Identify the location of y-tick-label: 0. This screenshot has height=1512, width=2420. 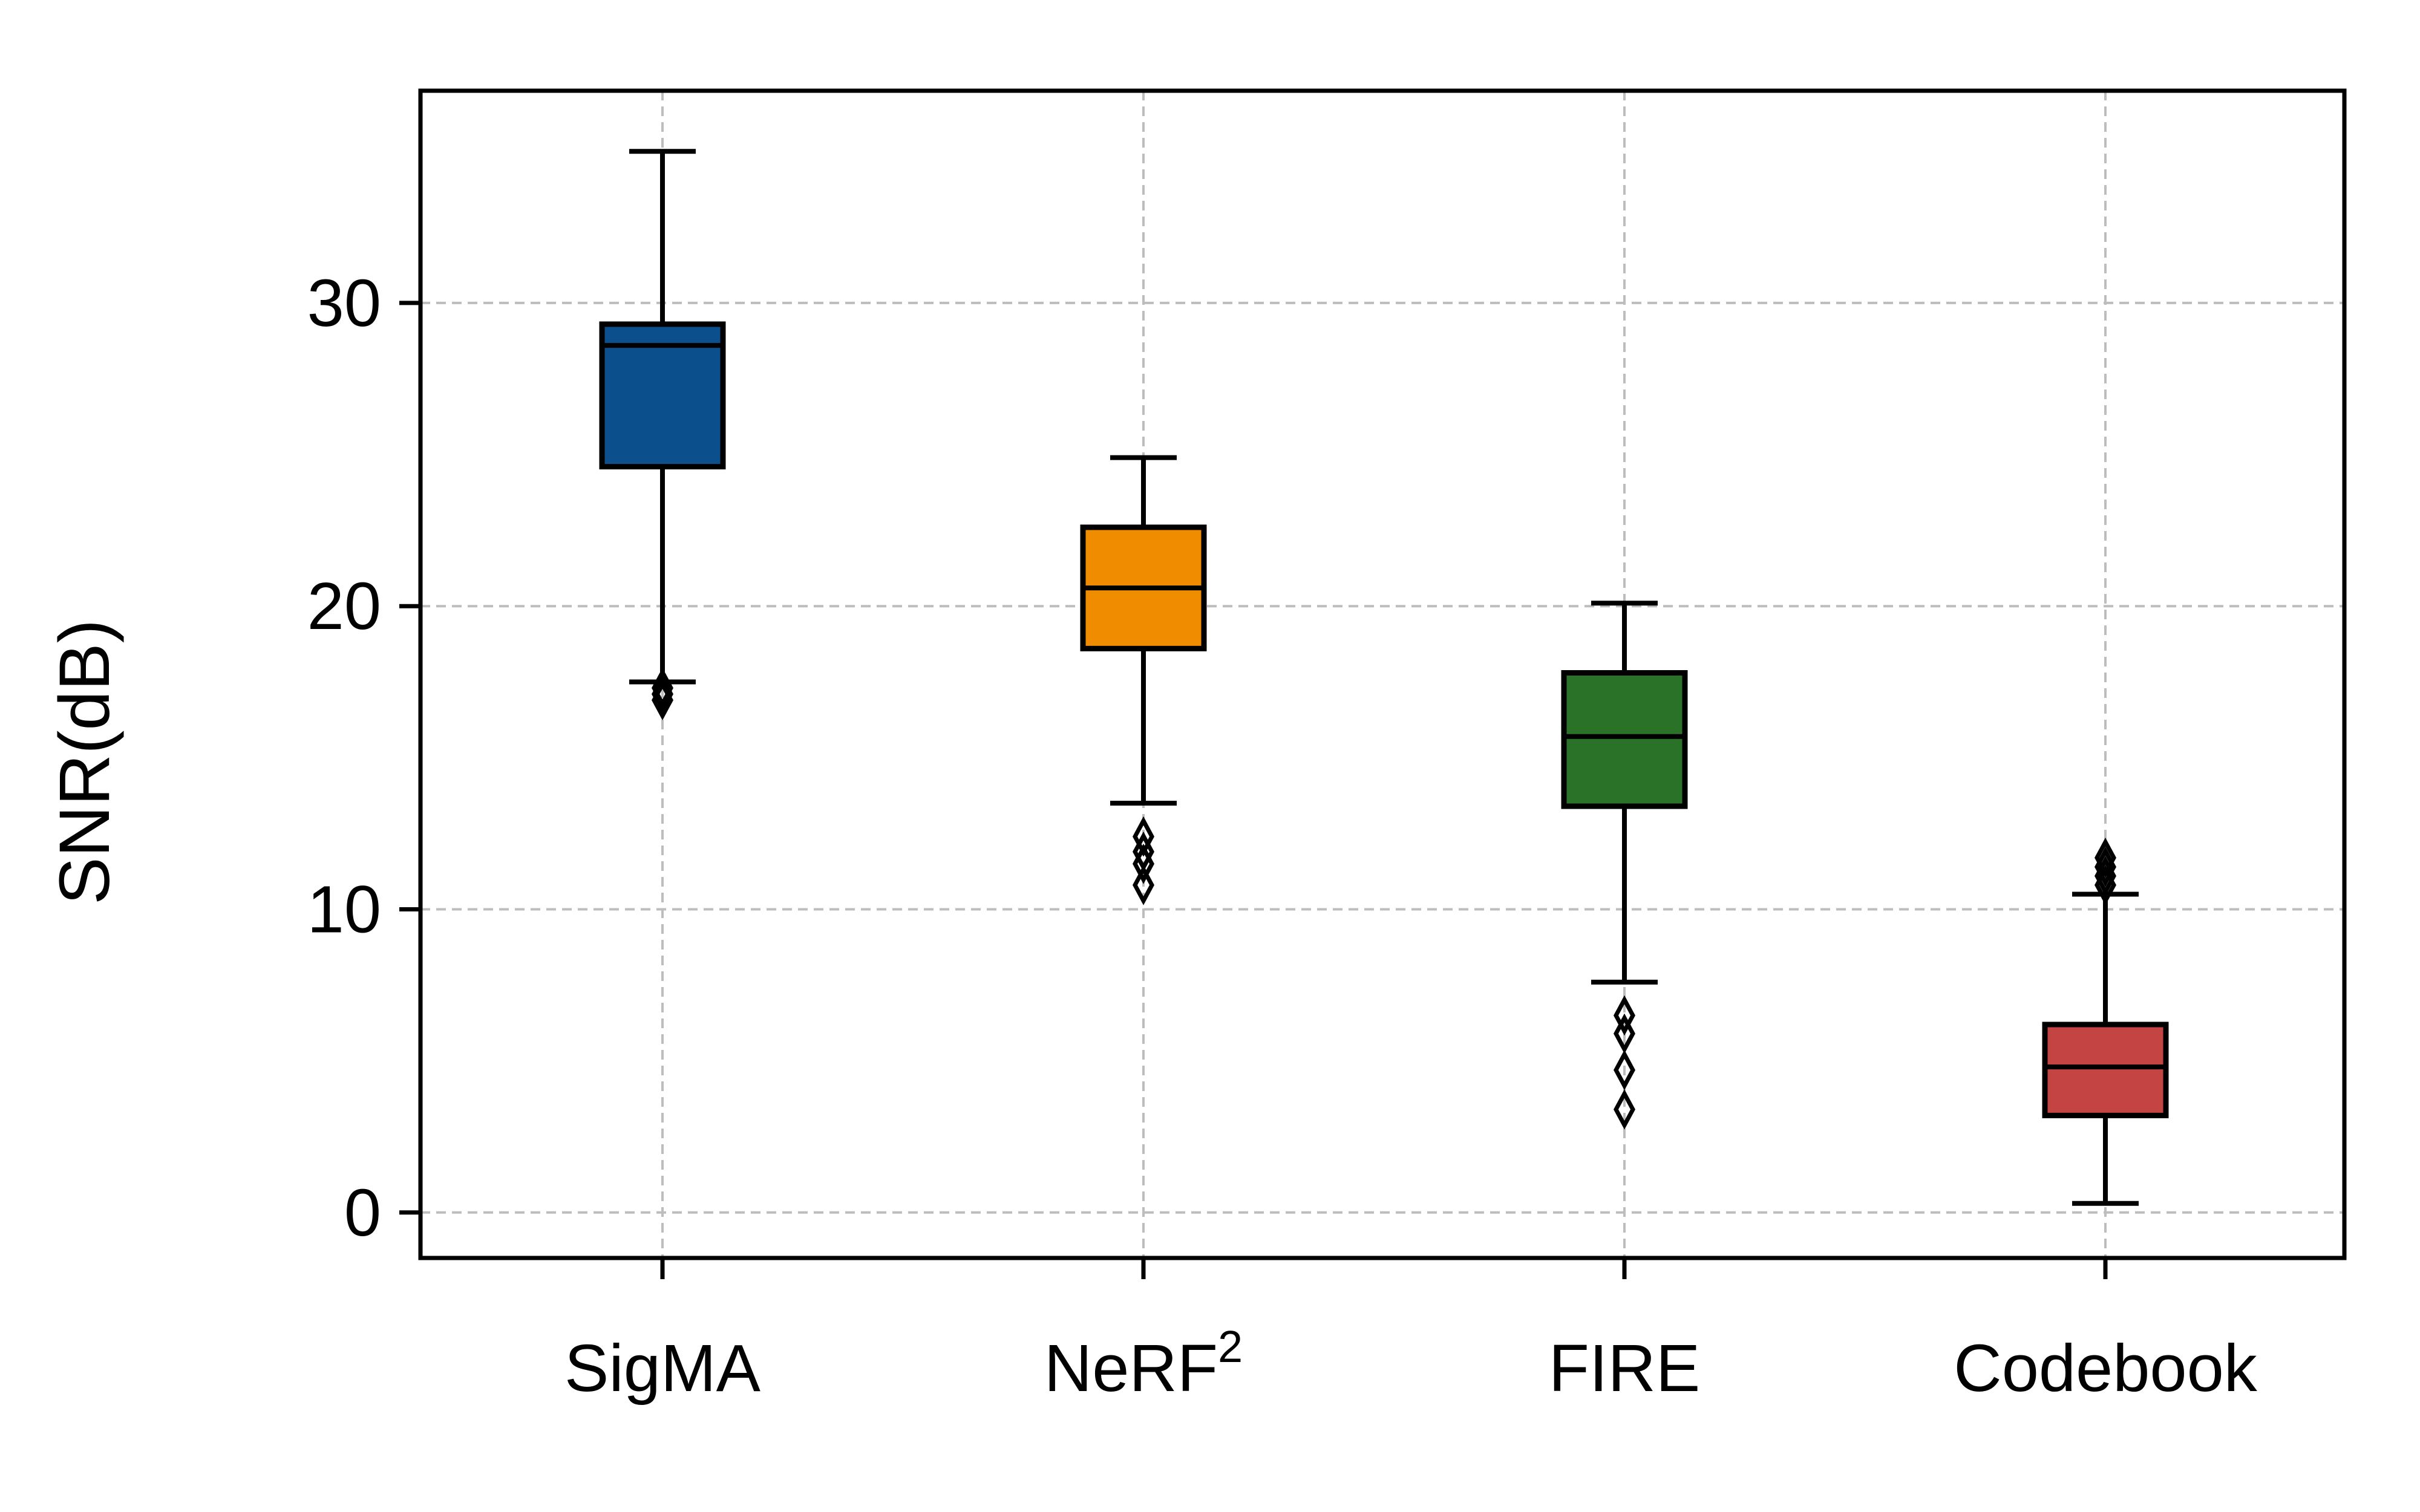
(362, 1213).